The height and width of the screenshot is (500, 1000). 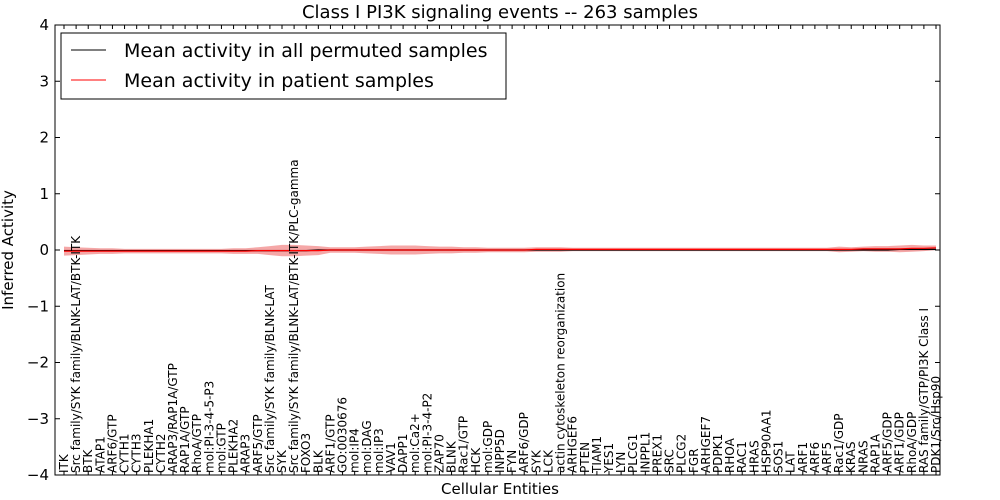 What do you see at coordinates (597, 455) in the screenshot?
I see `x-tick-label: TIAM1` at bounding box center [597, 455].